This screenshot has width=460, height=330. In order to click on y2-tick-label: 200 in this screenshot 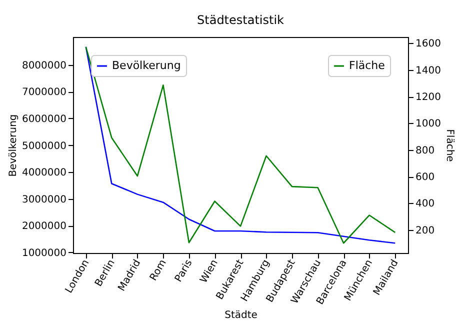, I will do `click(425, 230)`.